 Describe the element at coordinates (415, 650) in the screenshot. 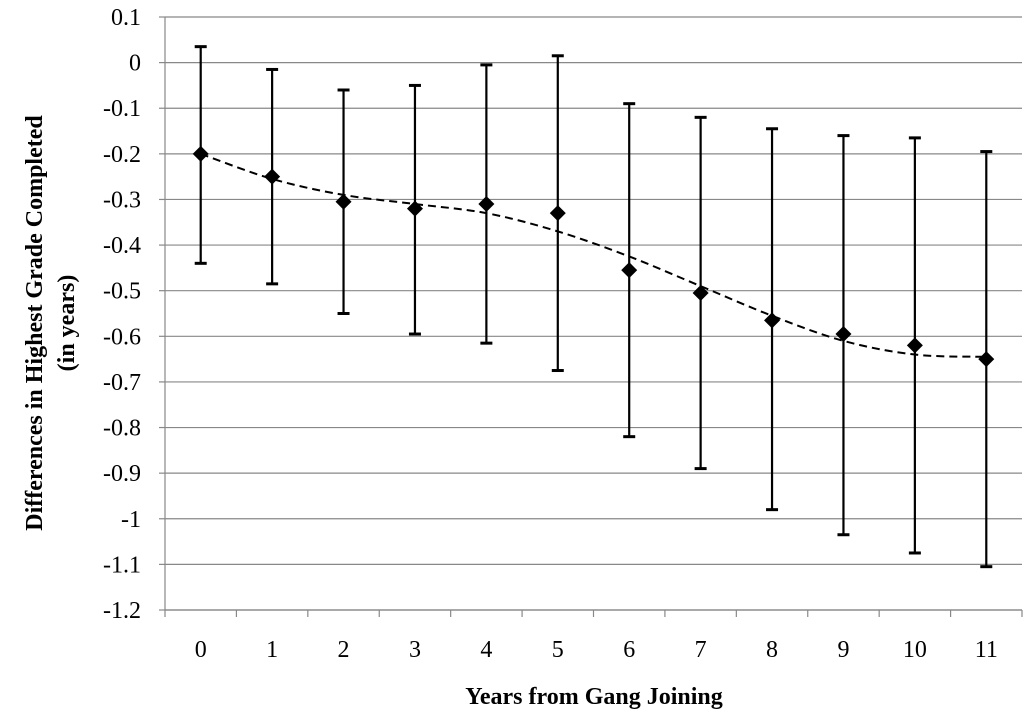

I see `x-tick-label: 3` at that location.